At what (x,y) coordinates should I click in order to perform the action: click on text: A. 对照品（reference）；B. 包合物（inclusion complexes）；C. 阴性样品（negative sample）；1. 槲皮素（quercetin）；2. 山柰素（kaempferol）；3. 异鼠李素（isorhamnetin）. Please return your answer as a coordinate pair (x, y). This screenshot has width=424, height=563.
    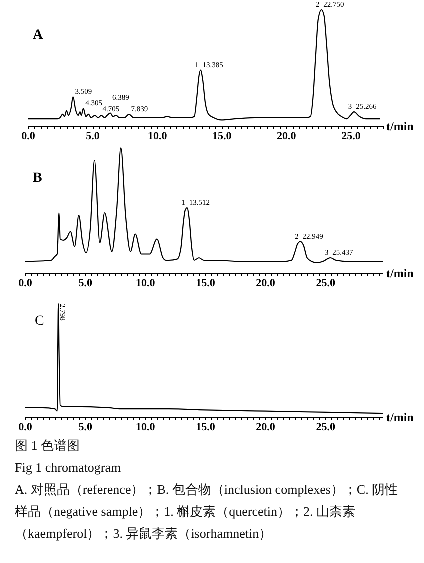
    Looking at the image, I should click on (207, 512).